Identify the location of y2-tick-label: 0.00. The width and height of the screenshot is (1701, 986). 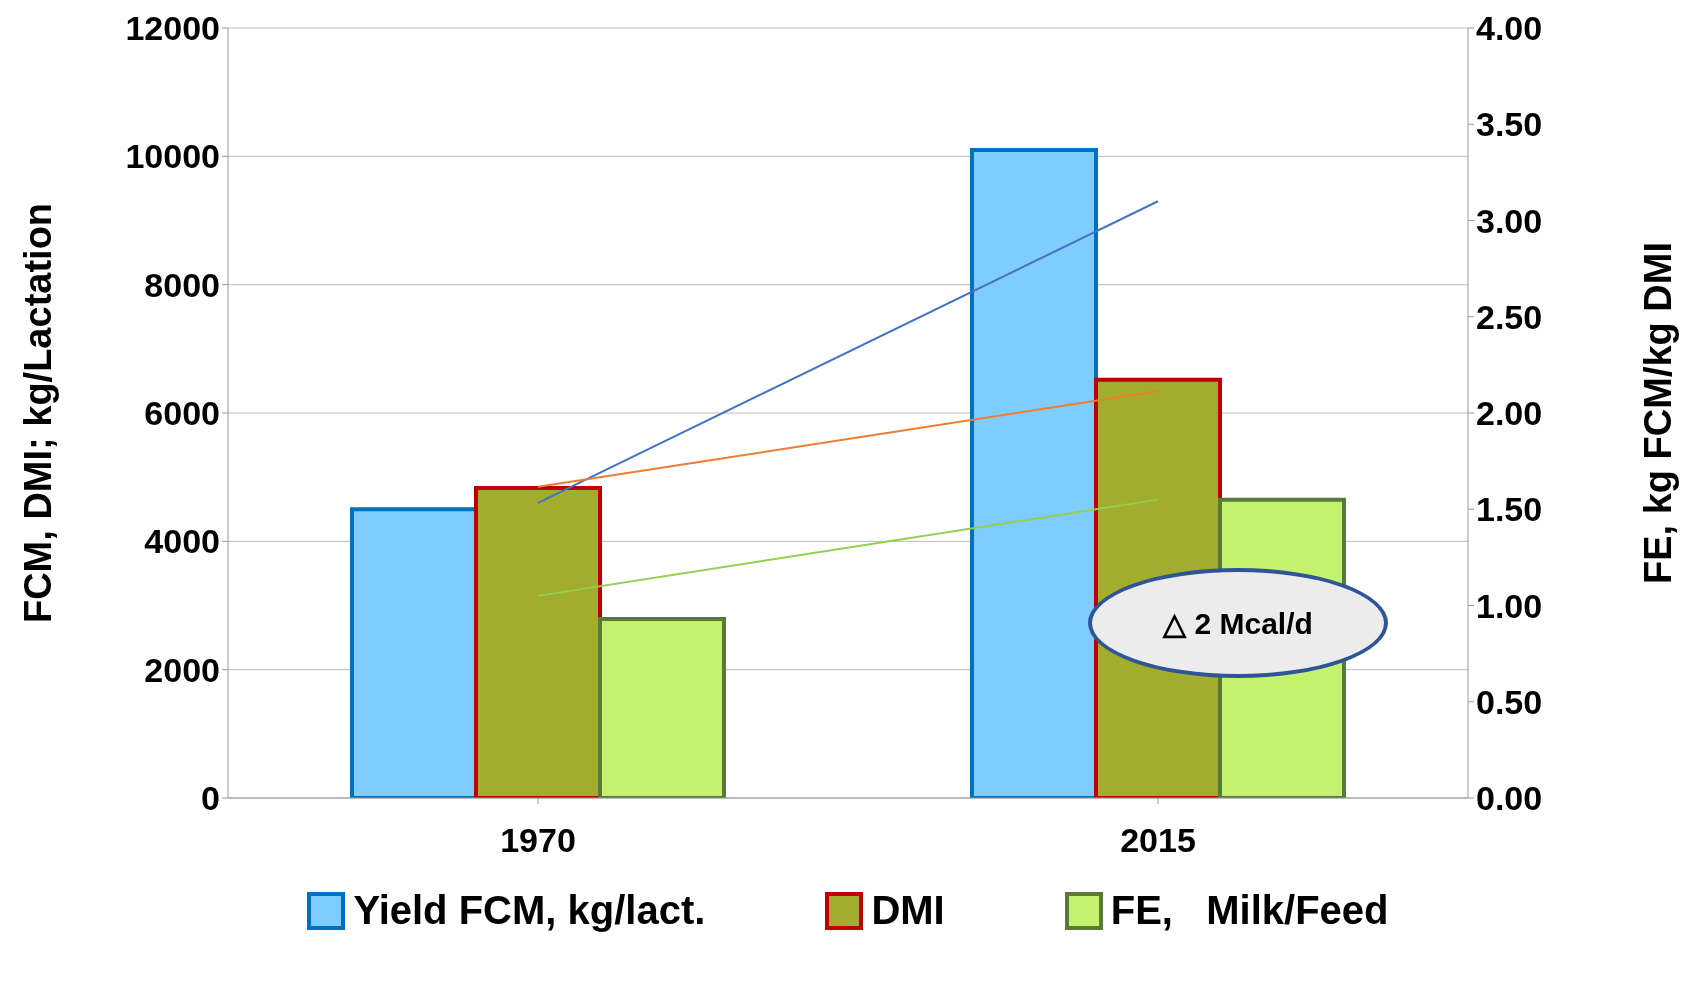
(1509, 798).